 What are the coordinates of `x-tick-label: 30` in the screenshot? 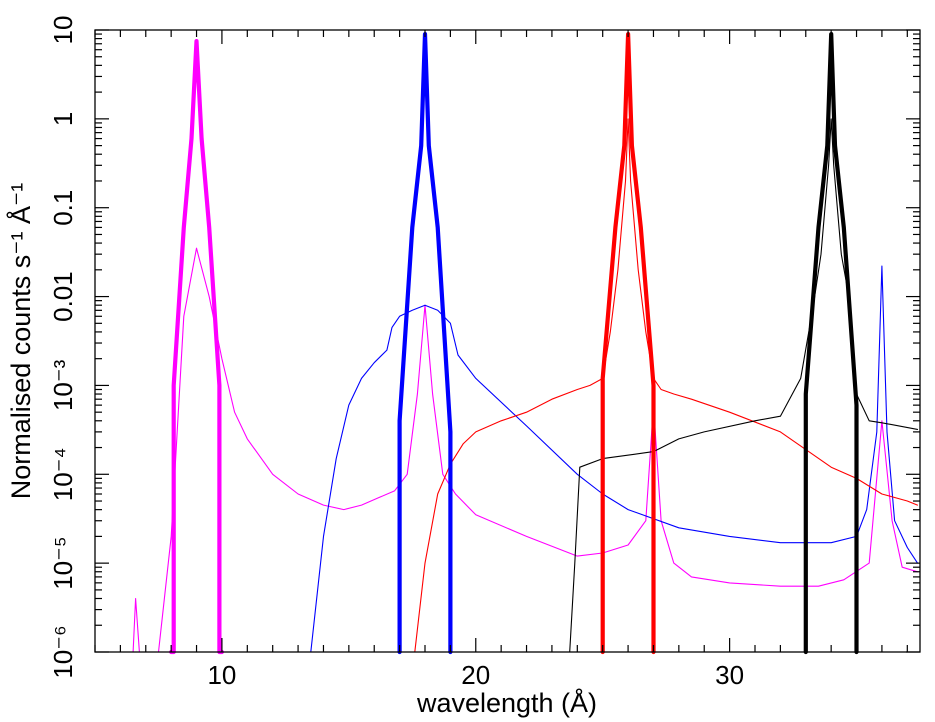 It's located at (729, 675).